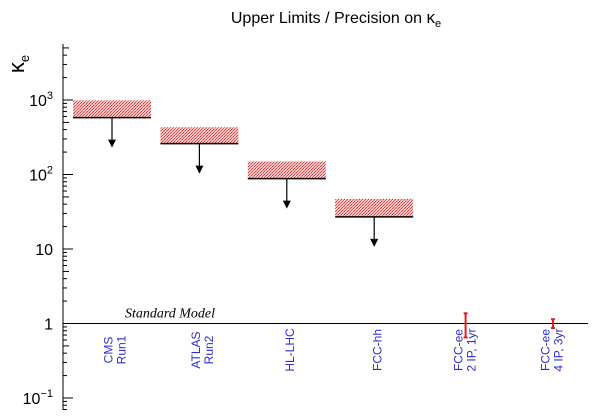 Image resolution: width=597 pixels, height=416 pixels. Describe the element at coordinates (377, 350) in the screenshot. I see `category-label: FCC-hh` at that location.